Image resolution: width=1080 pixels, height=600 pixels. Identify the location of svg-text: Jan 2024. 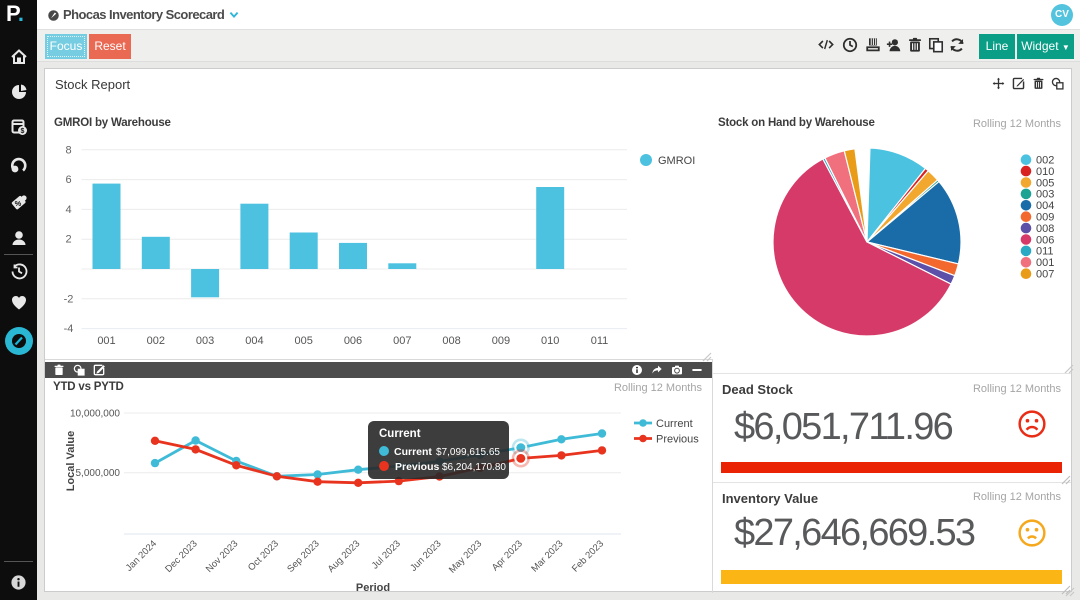
(141, 555).